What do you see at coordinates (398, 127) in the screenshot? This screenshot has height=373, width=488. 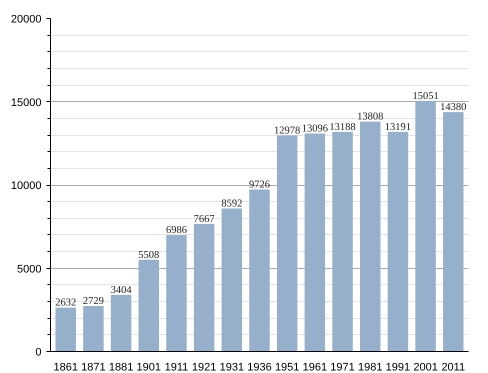 I see `data-label: 13191` at bounding box center [398, 127].